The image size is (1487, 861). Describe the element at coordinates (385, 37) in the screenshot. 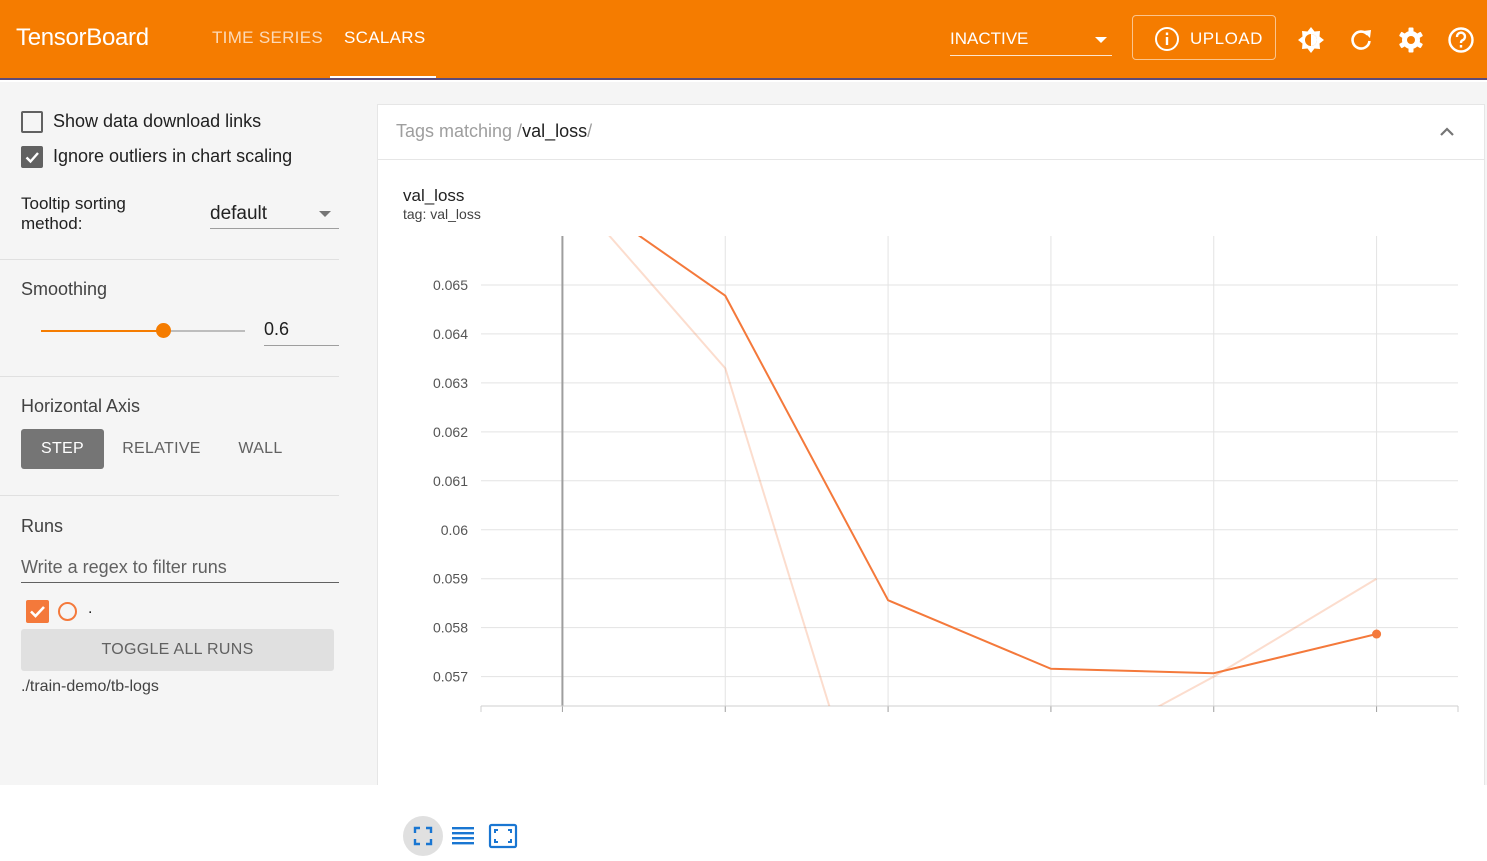

I see `tab-scalars: SCALARS` at that location.